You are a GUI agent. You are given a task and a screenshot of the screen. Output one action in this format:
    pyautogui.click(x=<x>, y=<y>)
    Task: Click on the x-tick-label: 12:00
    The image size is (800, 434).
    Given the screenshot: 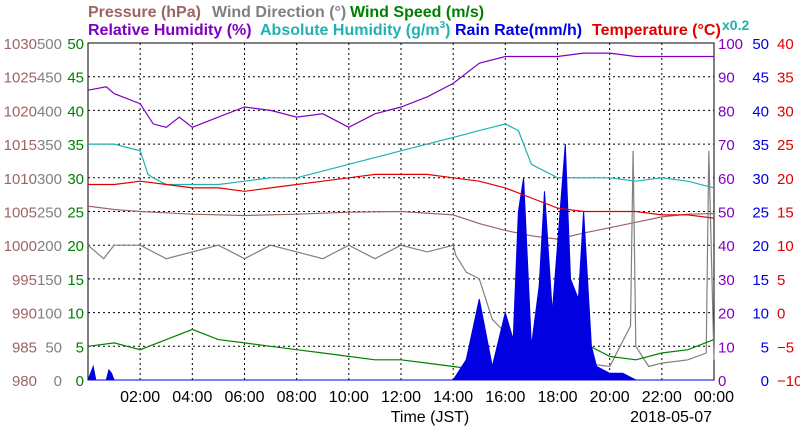 What is the action you would take?
    pyautogui.click(x=401, y=397)
    